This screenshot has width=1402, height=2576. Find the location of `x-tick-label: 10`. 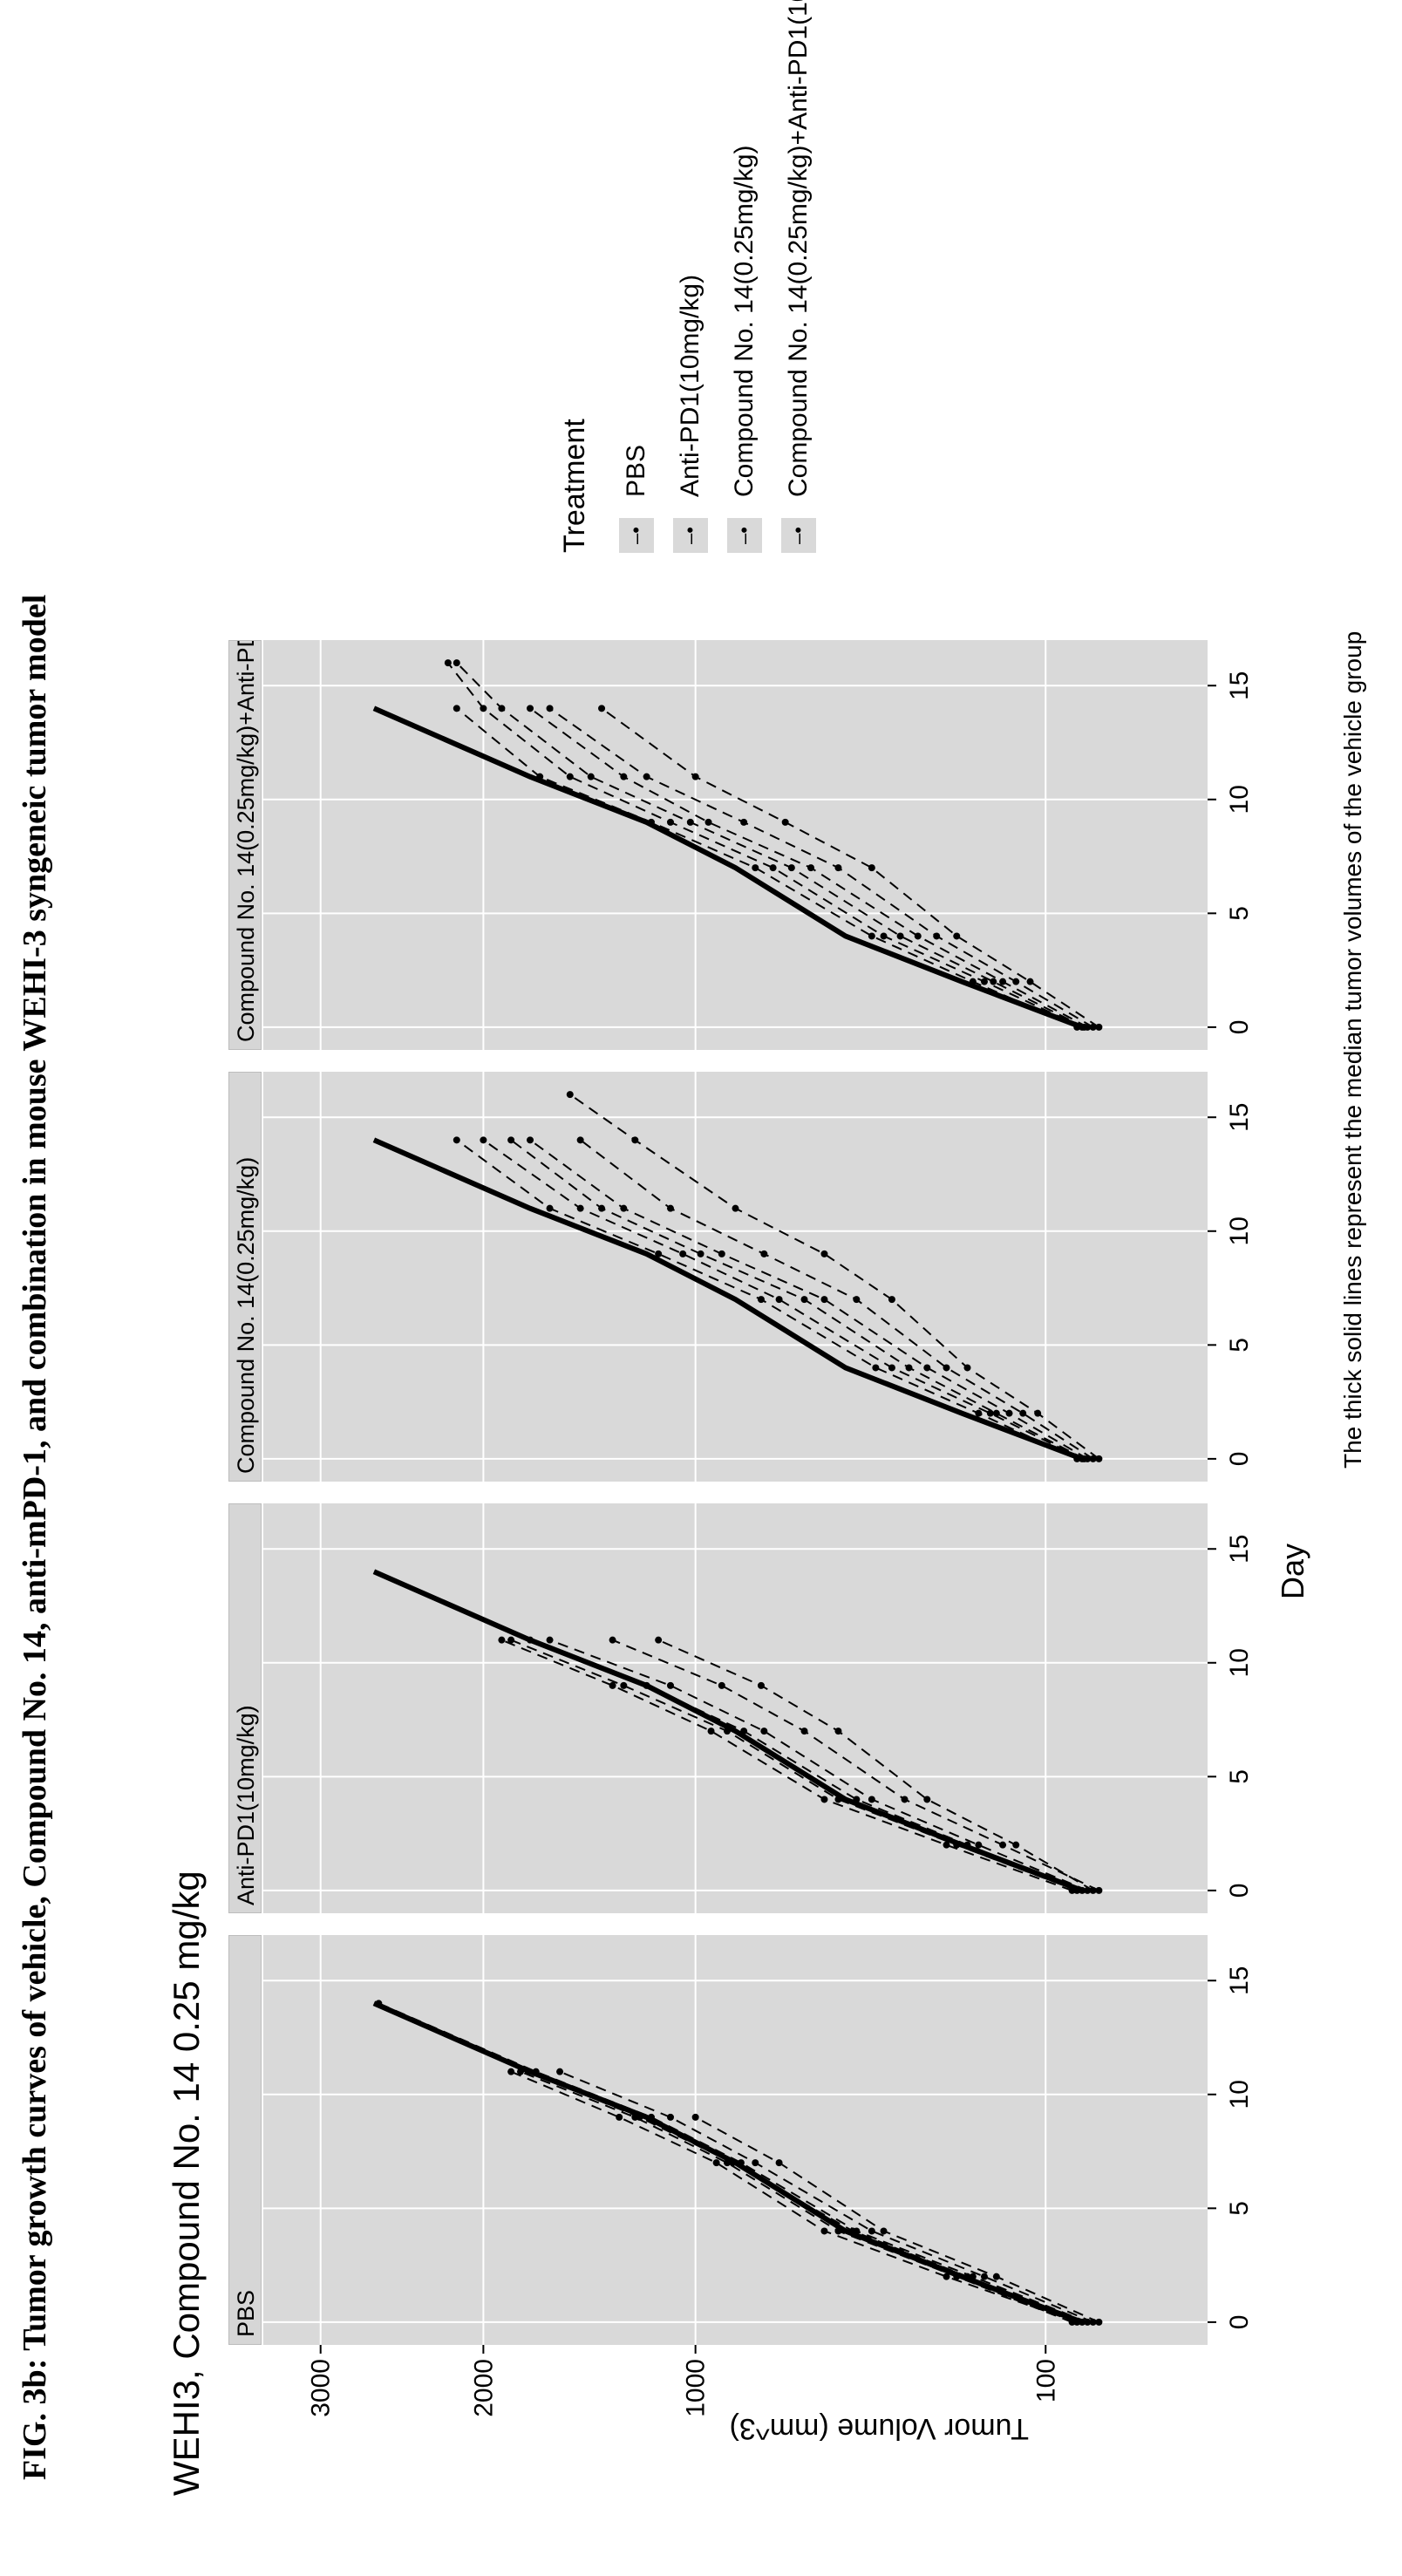

x-tick-label: 10 is located at coordinates (1239, 2095).